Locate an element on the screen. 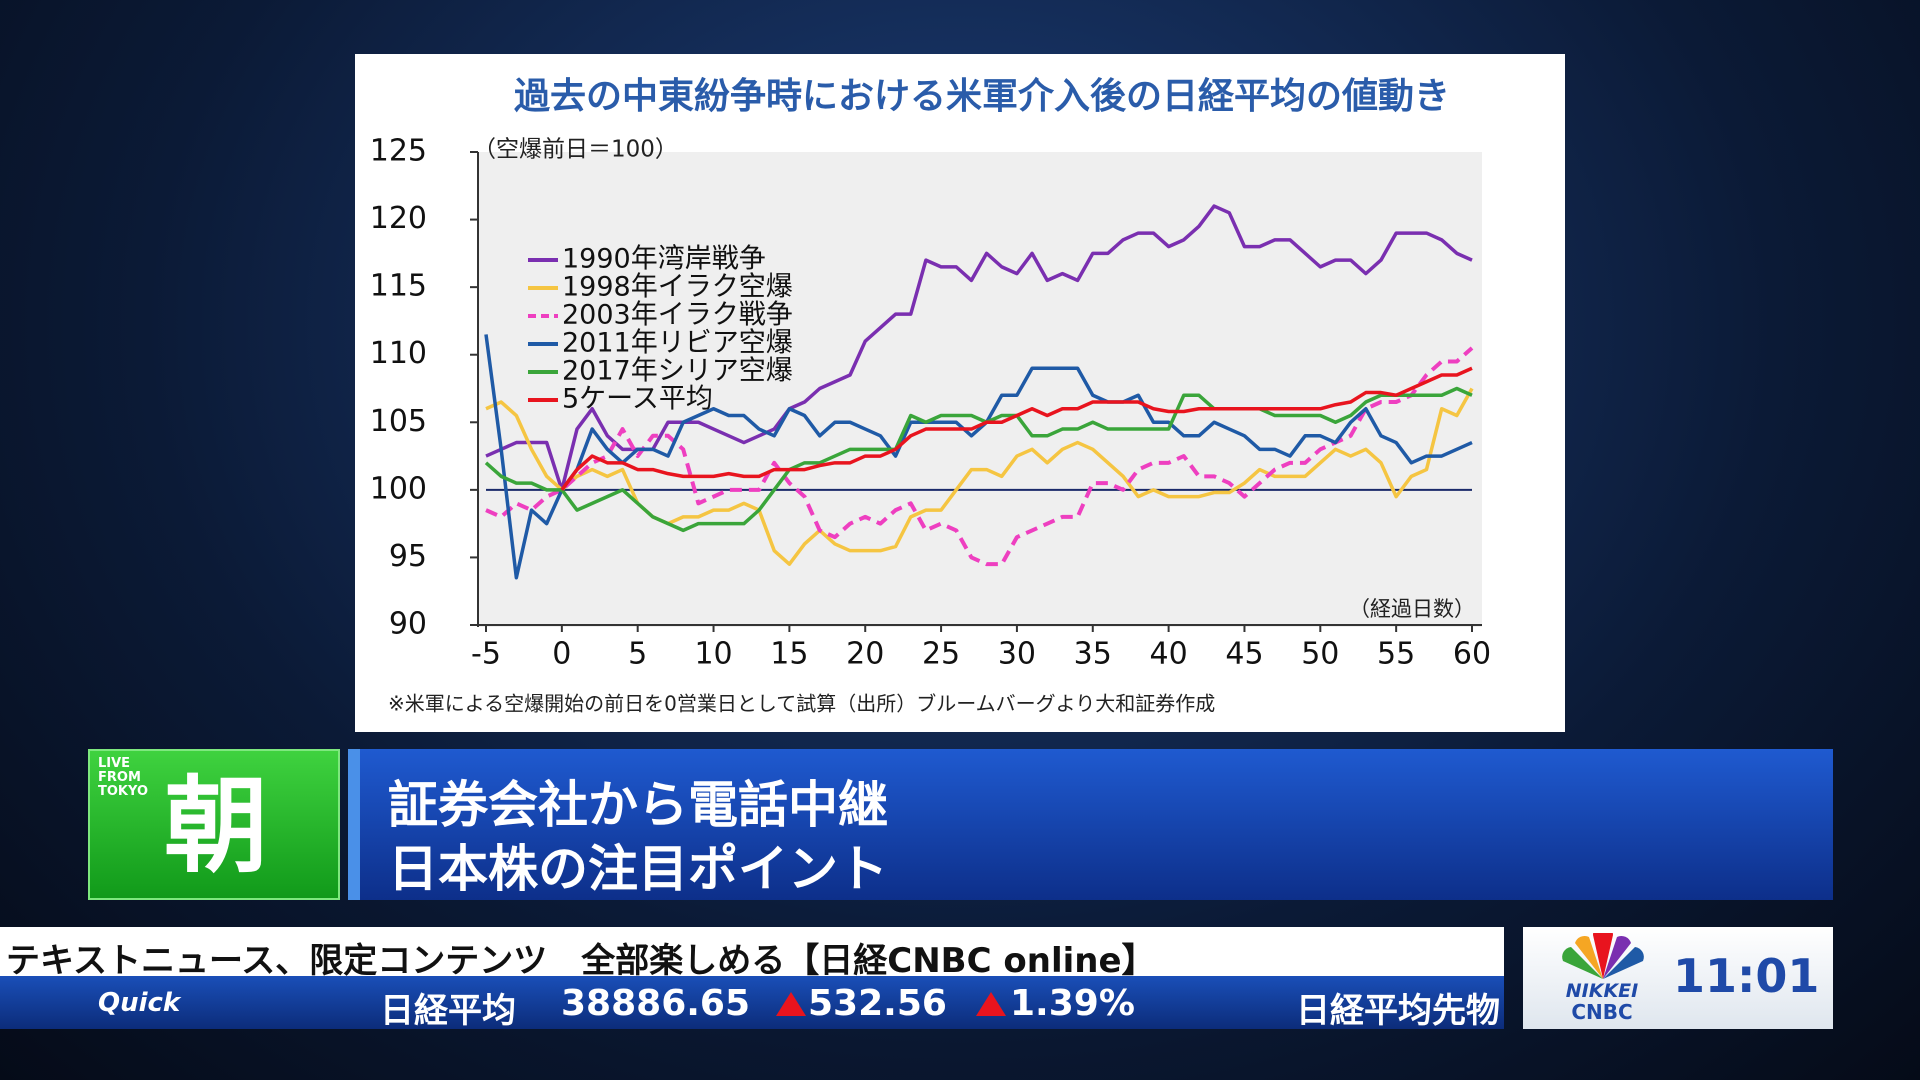  x-tick-label: 55 is located at coordinates (1396, 654).